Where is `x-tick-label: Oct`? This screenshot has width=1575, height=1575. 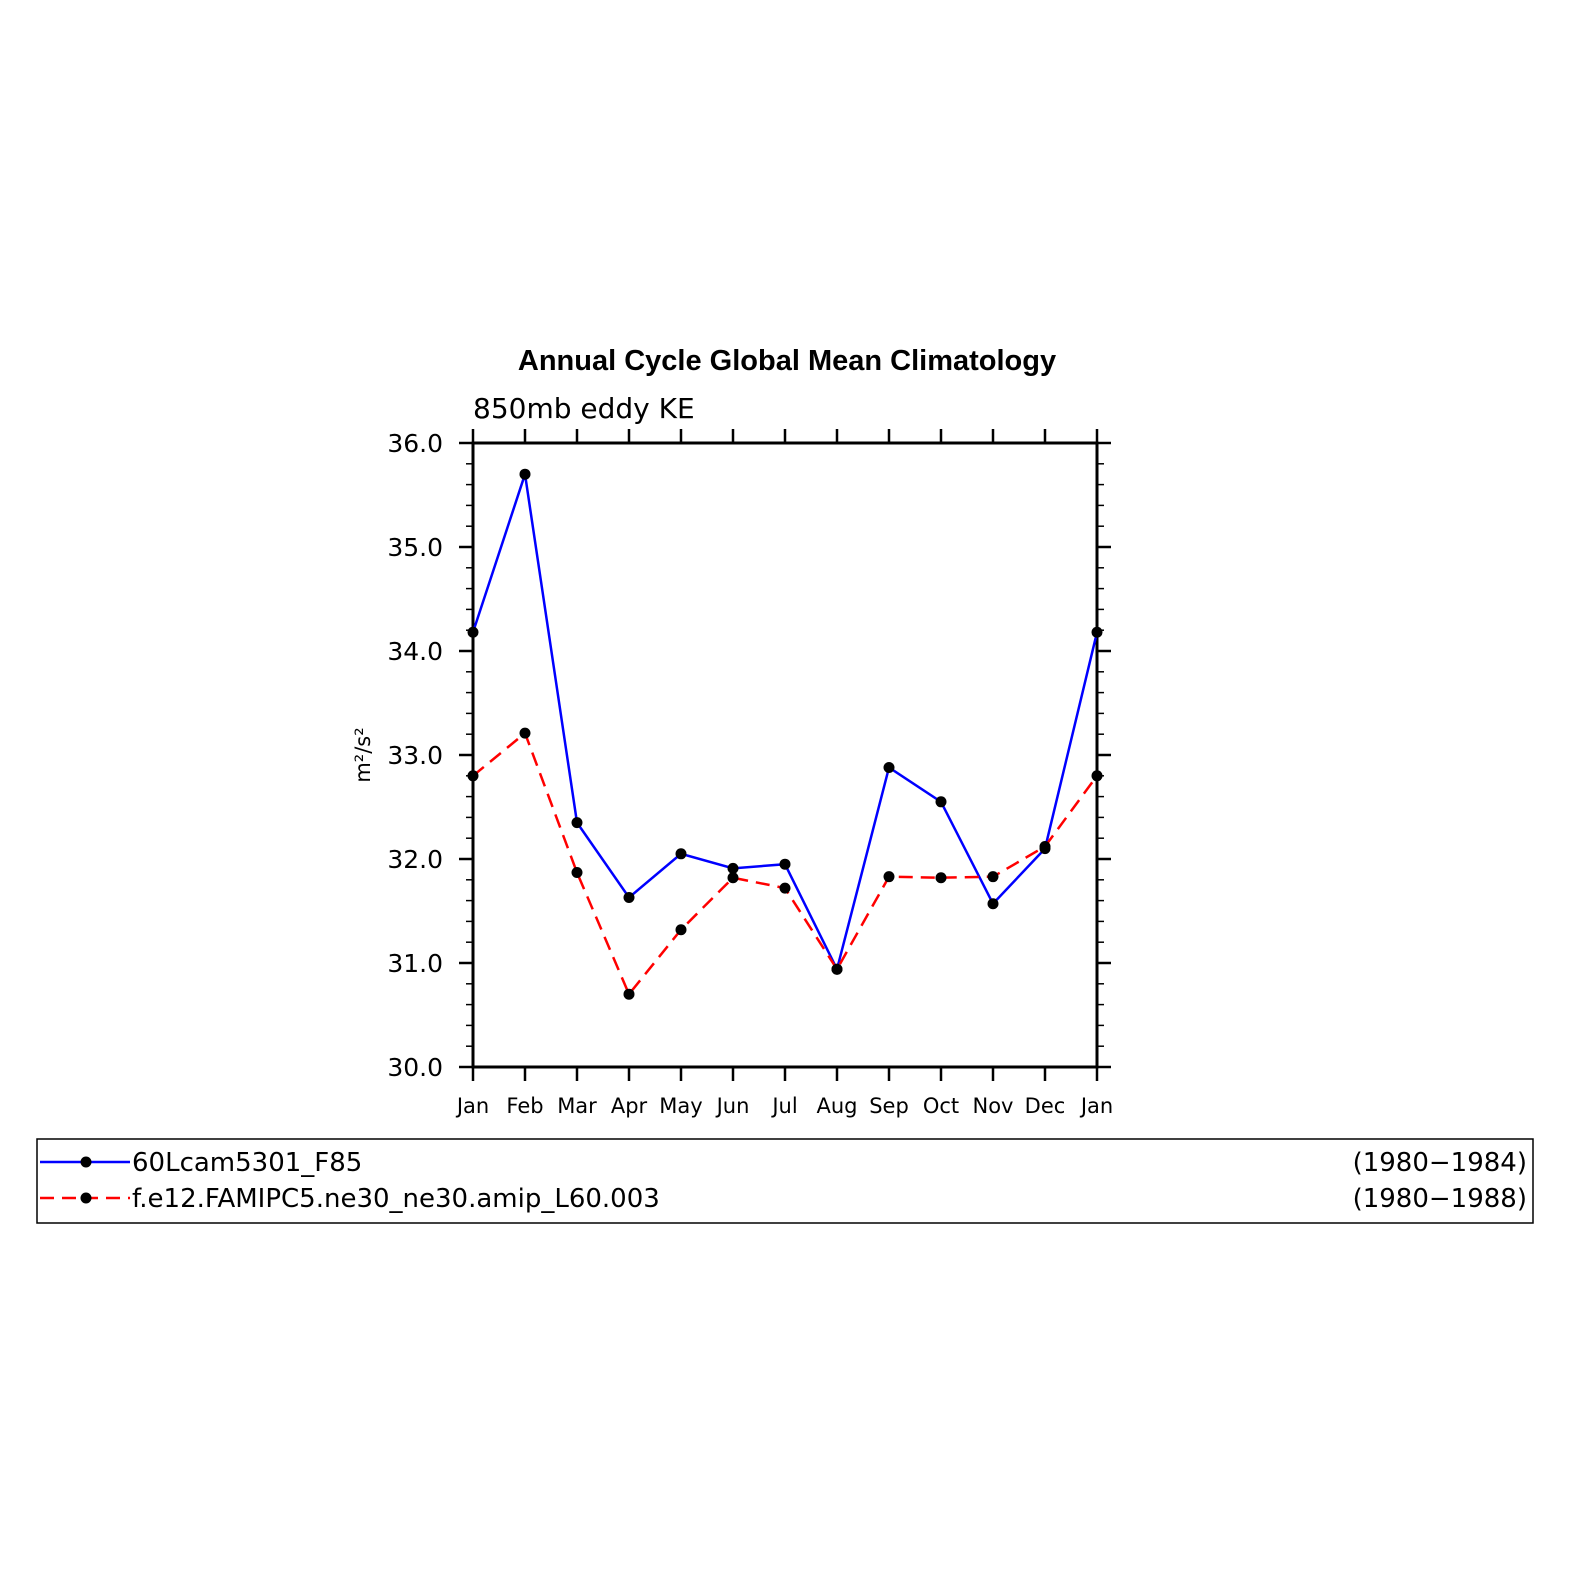
x-tick-label: Oct is located at coordinates (941, 1106).